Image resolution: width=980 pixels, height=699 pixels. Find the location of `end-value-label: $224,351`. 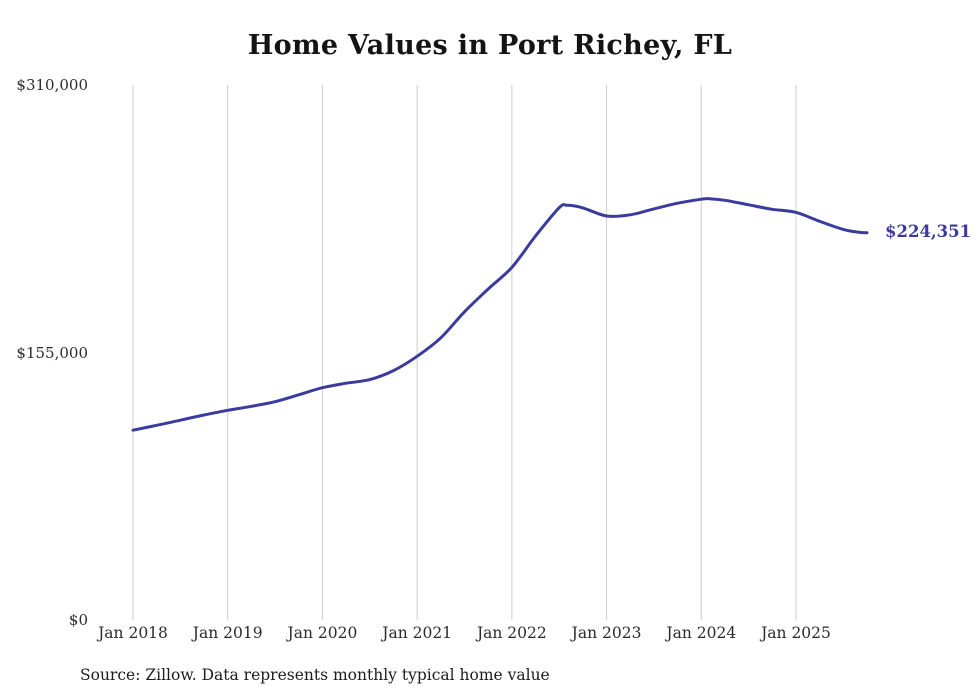

end-value-label: $224,351 is located at coordinates (928, 231).